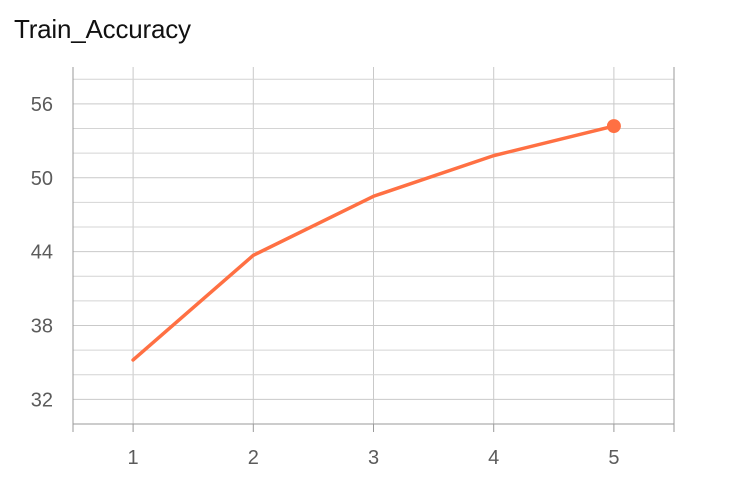 This screenshot has width=732, height=478. What do you see at coordinates (42, 179) in the screenshot?
I see `y-tick-label: 50` at bounding box center [42, 179].